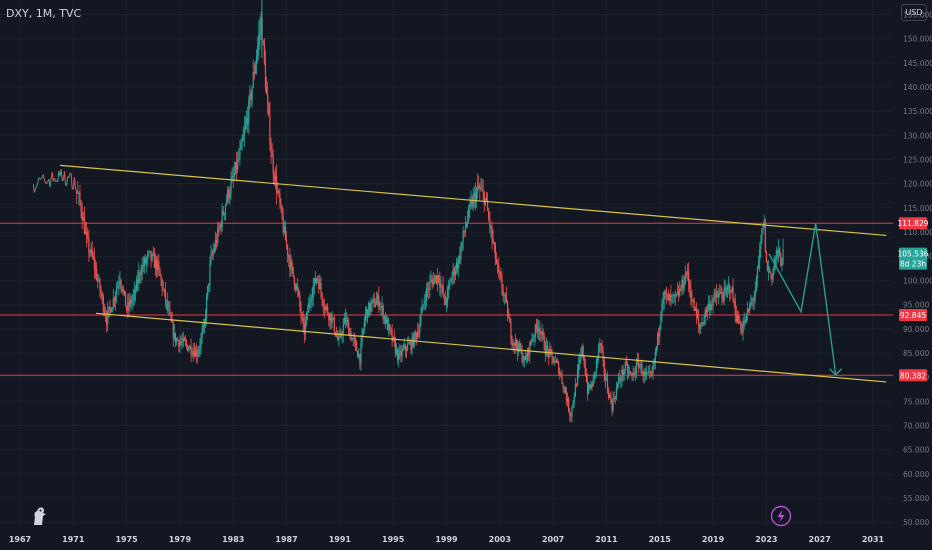  Describe the element at coordinates (44, 13) in the screenshot. I see `symbol-info: DXY, 1M, TVC` at that location.